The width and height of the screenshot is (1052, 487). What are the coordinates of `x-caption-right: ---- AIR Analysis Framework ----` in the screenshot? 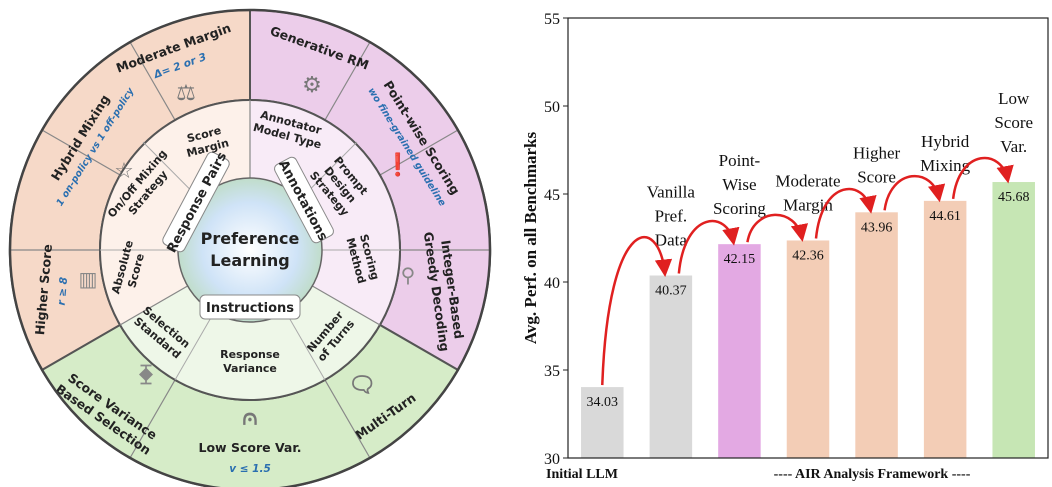 It's located at (872, 474).